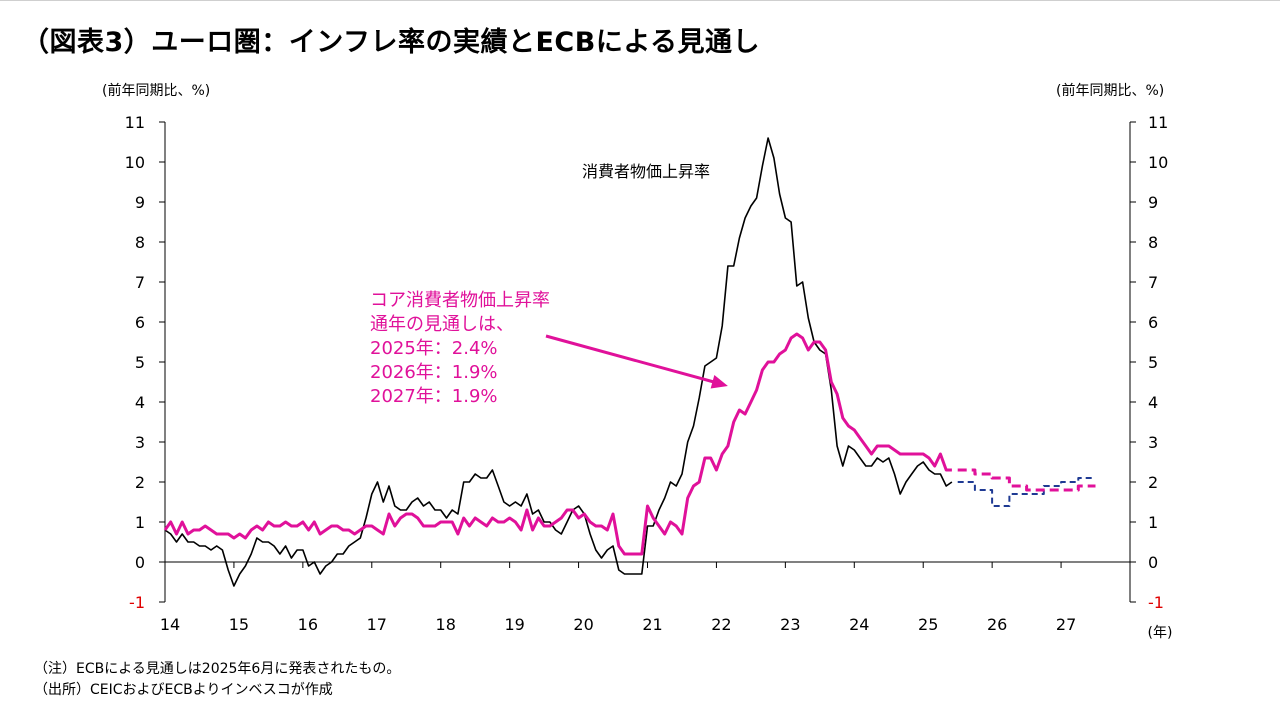 The image size is (1280, 720). Describe the element at coordinates (1066, 624) in the screenshot. I see `x-tick-label: 27` at that location.